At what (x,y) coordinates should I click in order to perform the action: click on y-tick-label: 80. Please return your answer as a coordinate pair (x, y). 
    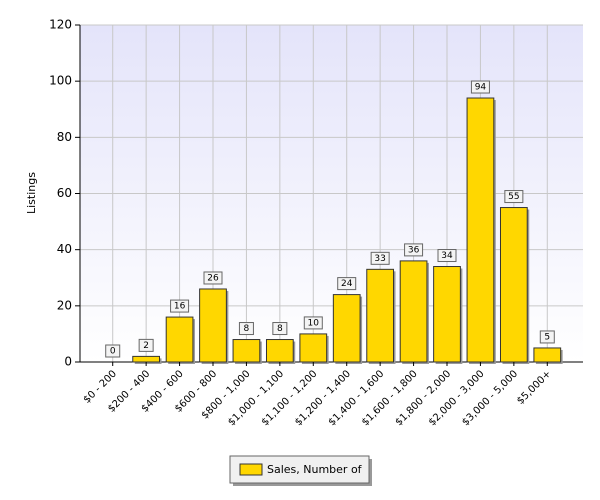
    Looking at the image, I should click on (64, 137).